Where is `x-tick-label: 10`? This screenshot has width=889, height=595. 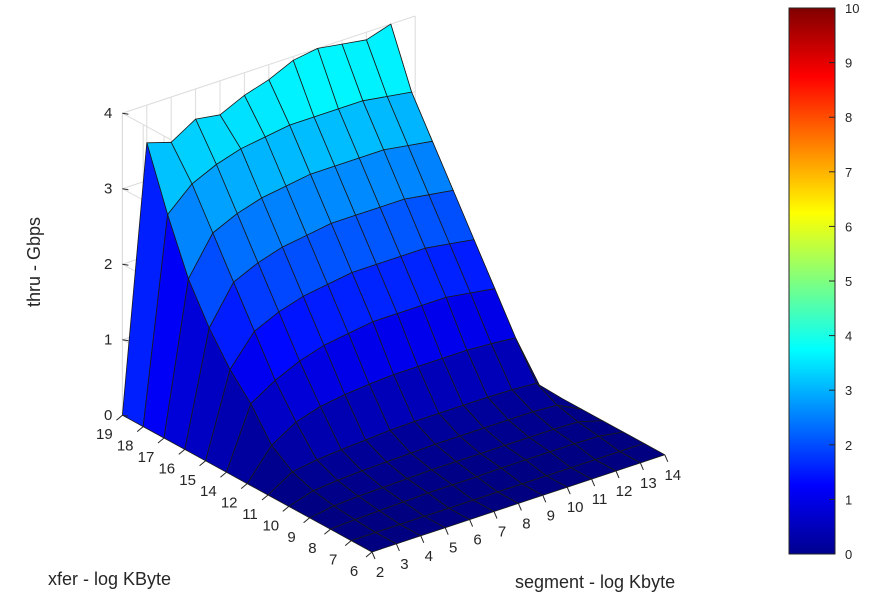 x-tick-label: 10 is located at coordinates (575, 507).